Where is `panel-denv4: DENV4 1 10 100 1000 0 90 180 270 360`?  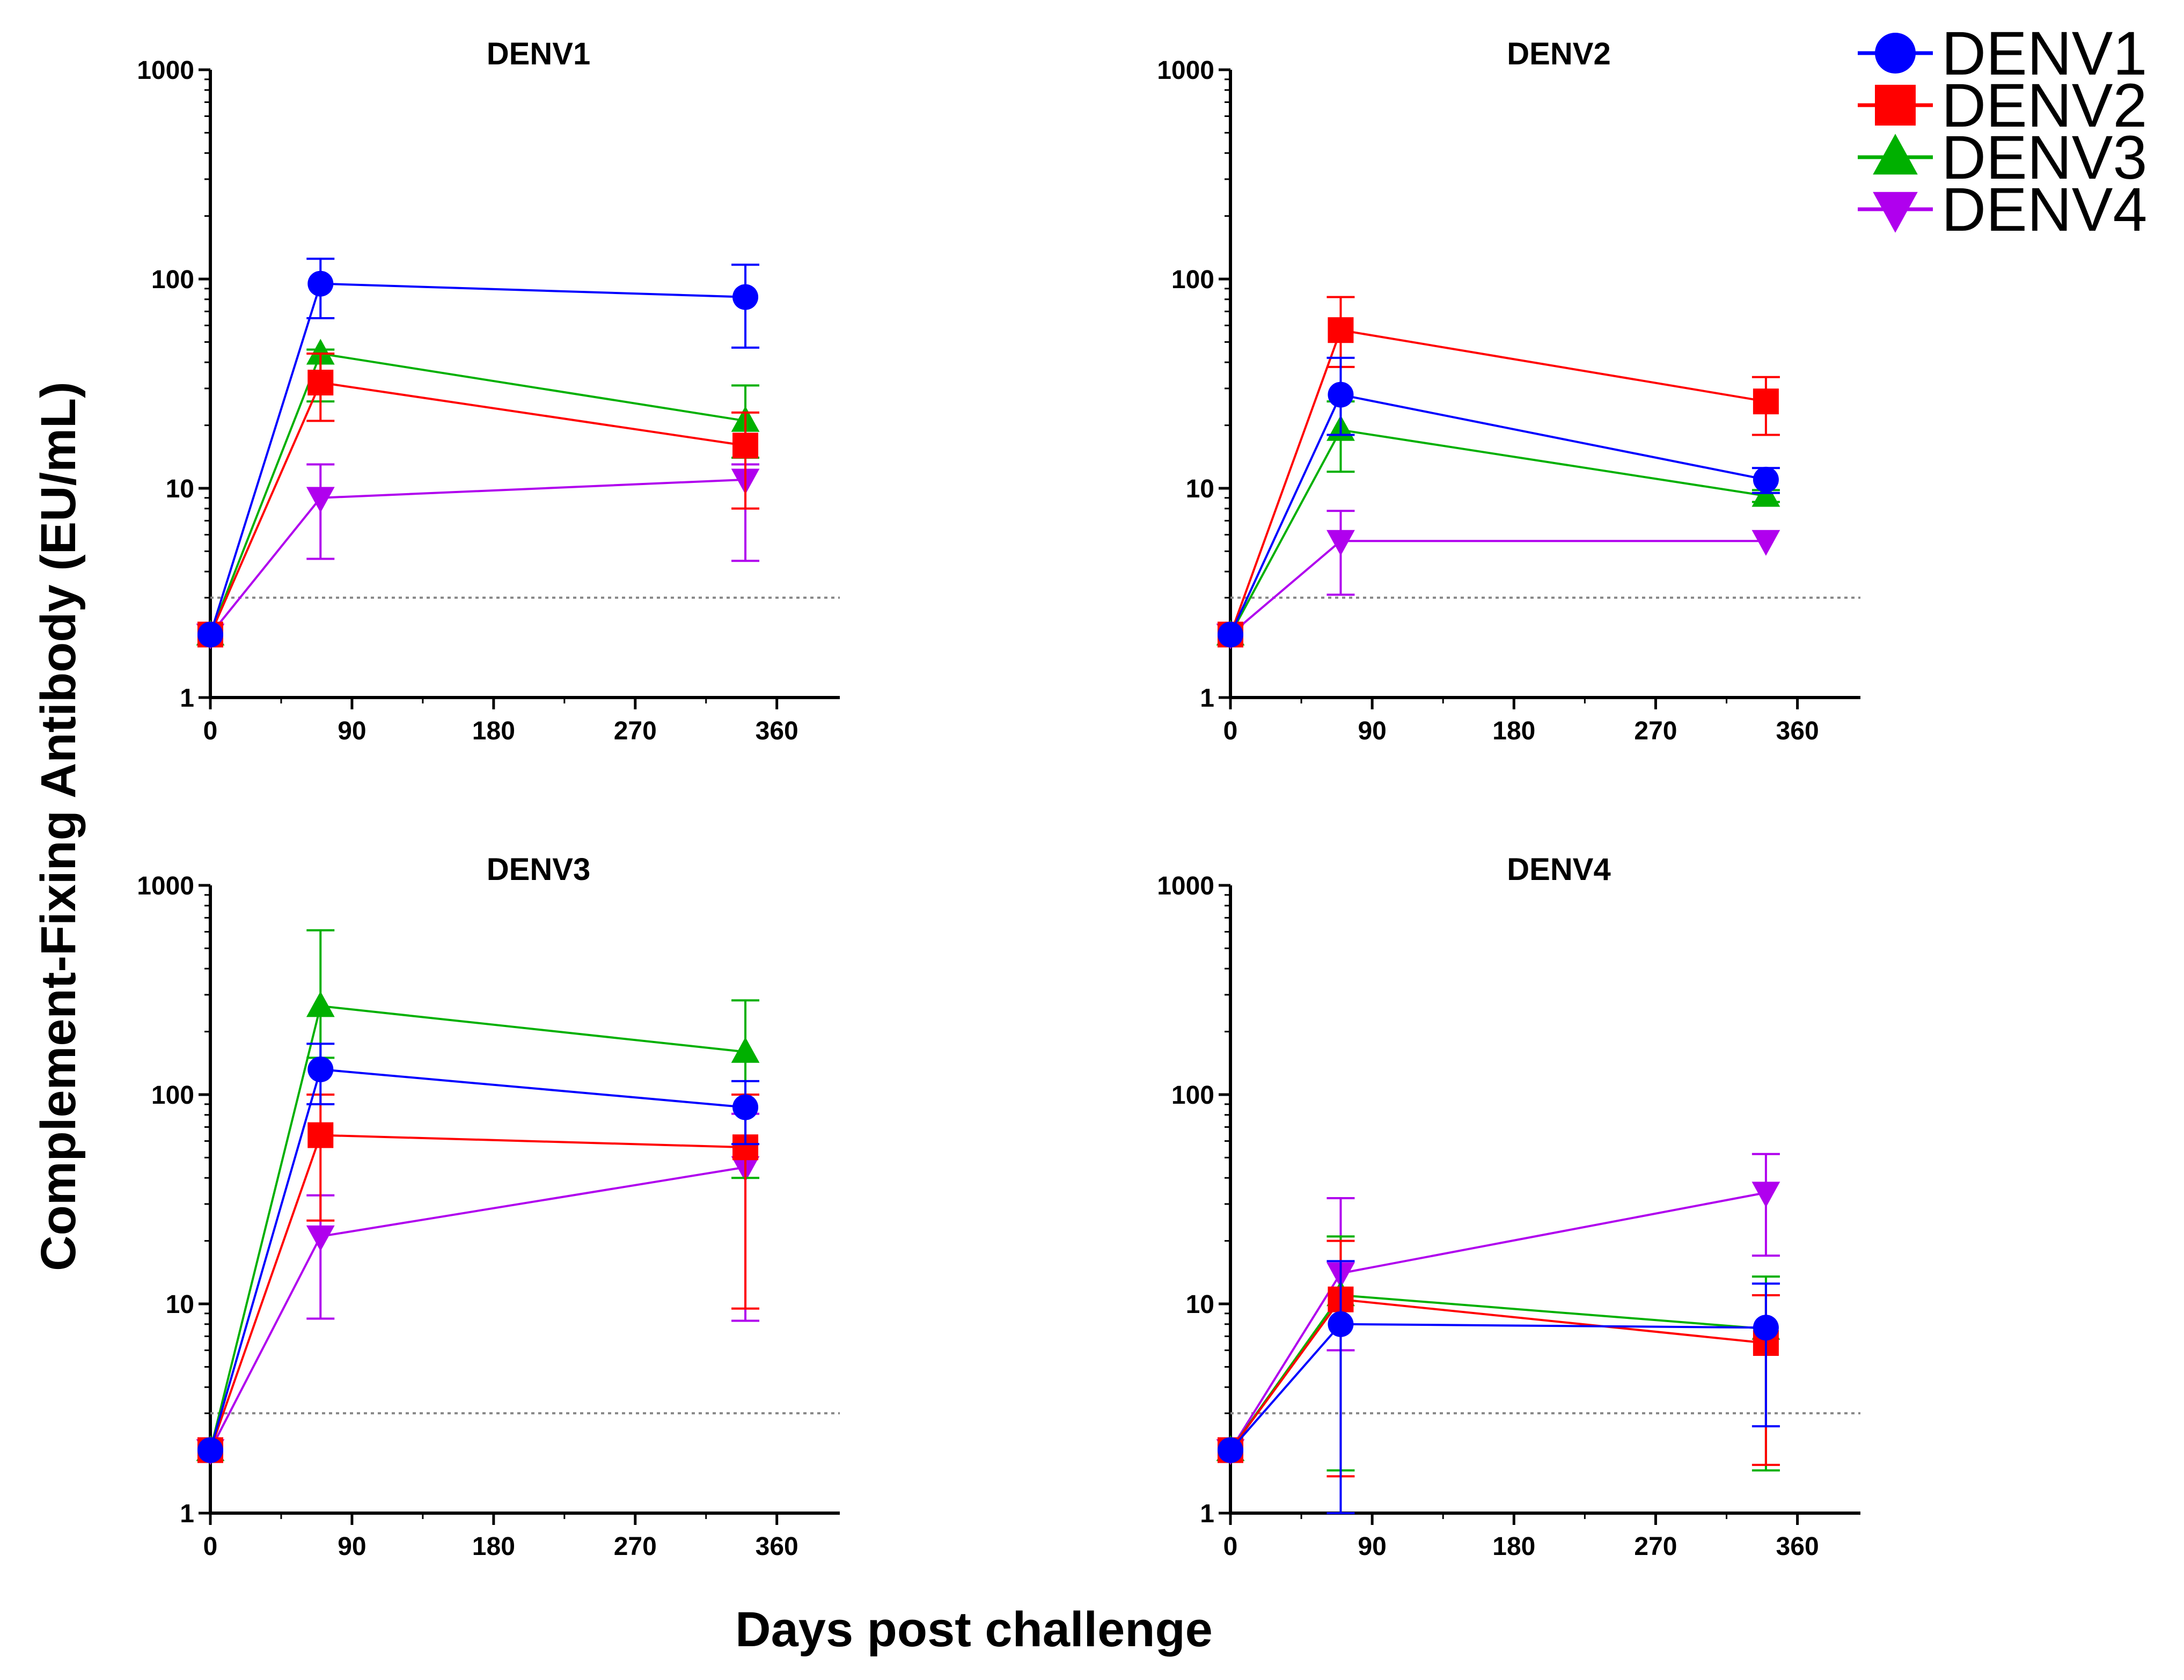
panel-denv4: DENV4 1 10 100 1000 0 90 180 270 360 is located at coordinates (1509, 1206).